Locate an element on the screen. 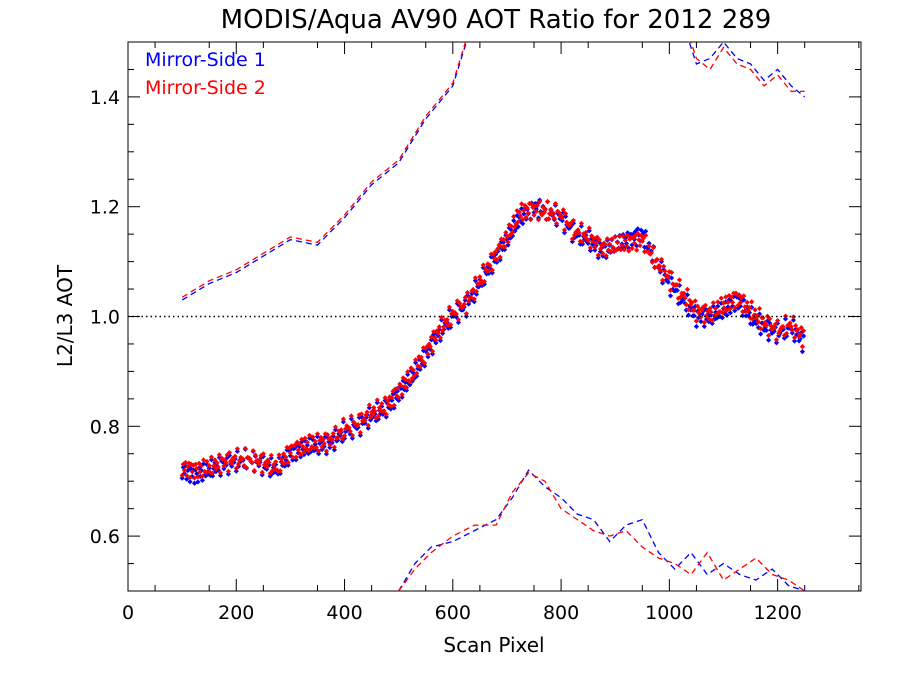 This screenshot has width=900, height=675. y-tick-label: 0.8 is located at coordinates (105, 427).